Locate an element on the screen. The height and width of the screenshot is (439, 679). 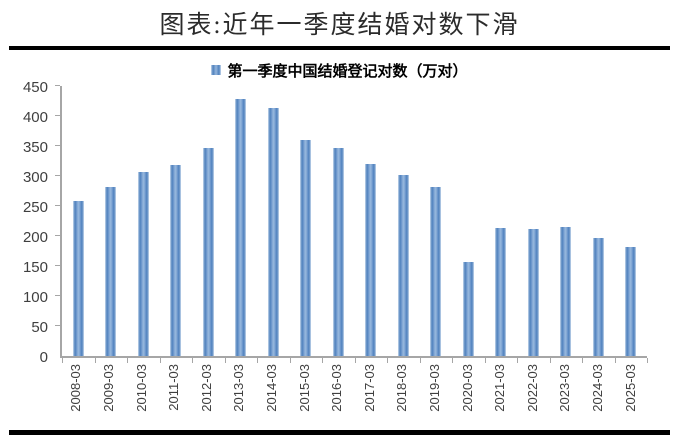
y-tick-label-250: 250 is located at coordinates (35, 207).